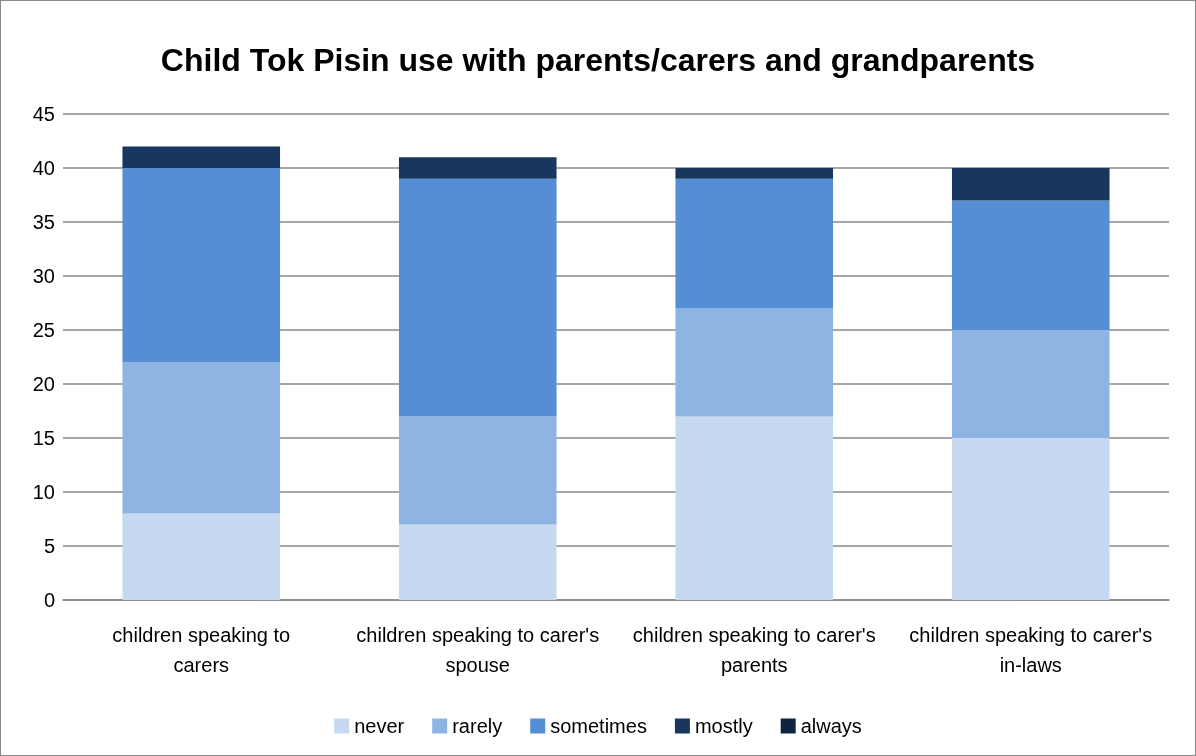 This screenshot has width=1196, height=756. Describe the element at coordinates (754, 650) in the screenshot. I see `x-tick-label: children speaking to carer's parents` at that location.